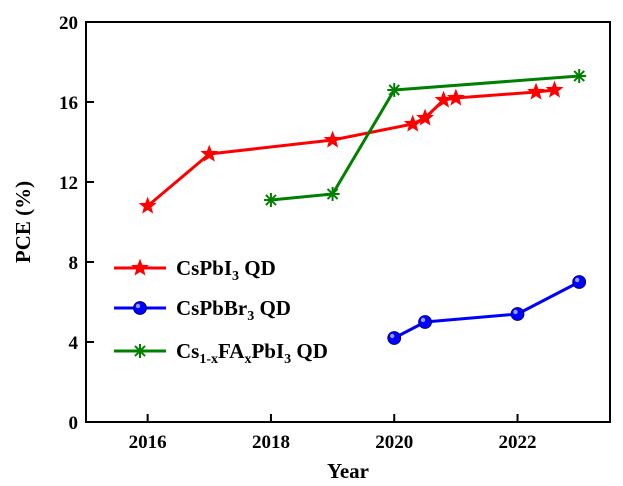  I want to click on legend-marker-1-body, so click(140, 308).